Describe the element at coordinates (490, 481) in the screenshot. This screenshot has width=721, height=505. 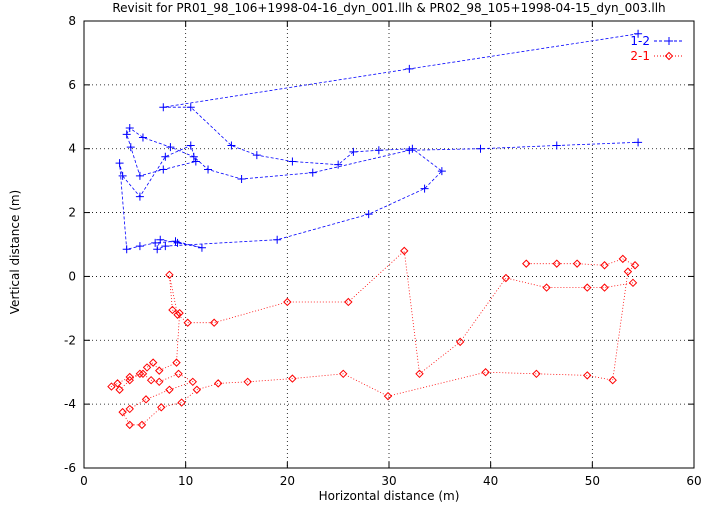
I see `x-tick-label: 40` at that location.